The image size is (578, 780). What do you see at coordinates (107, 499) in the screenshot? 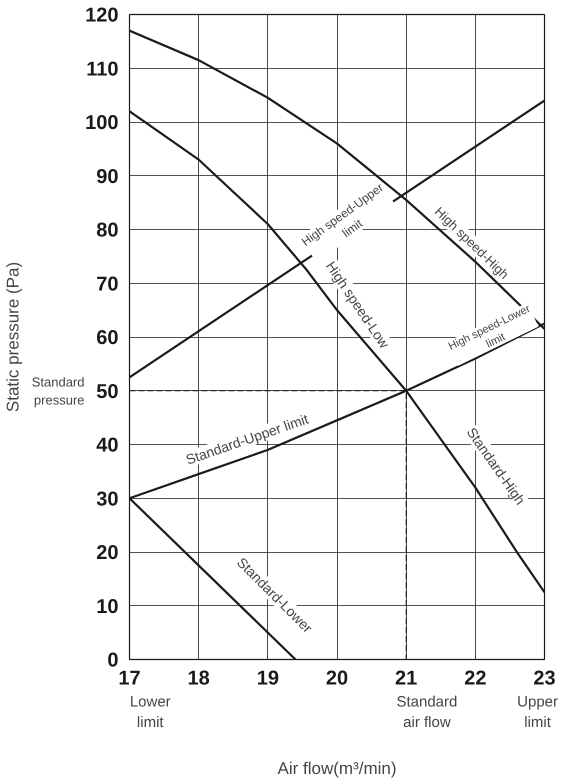
I see `y-tick-label: 30` at bounding box center [107, 499].